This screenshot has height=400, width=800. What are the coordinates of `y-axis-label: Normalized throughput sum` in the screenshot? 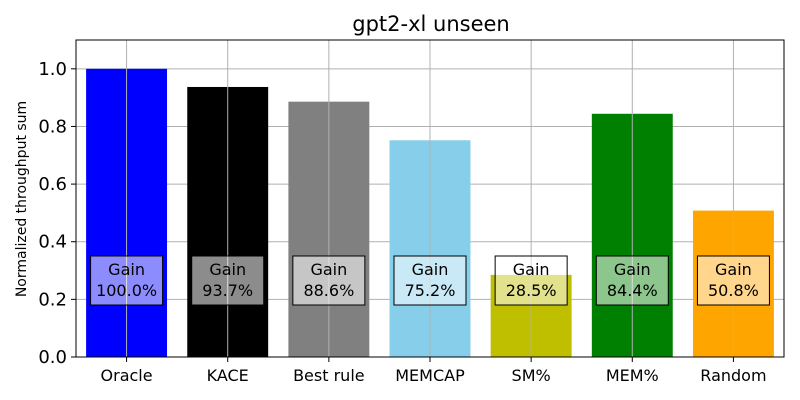 It's located at (22, 199).